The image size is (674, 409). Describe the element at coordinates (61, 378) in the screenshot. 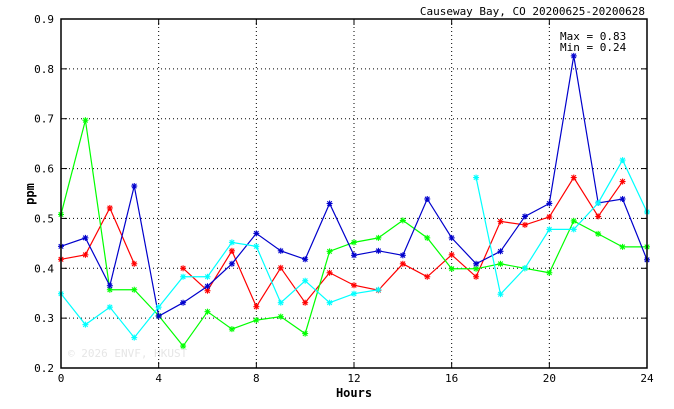

I see `x-tick-label: 0` at that location.